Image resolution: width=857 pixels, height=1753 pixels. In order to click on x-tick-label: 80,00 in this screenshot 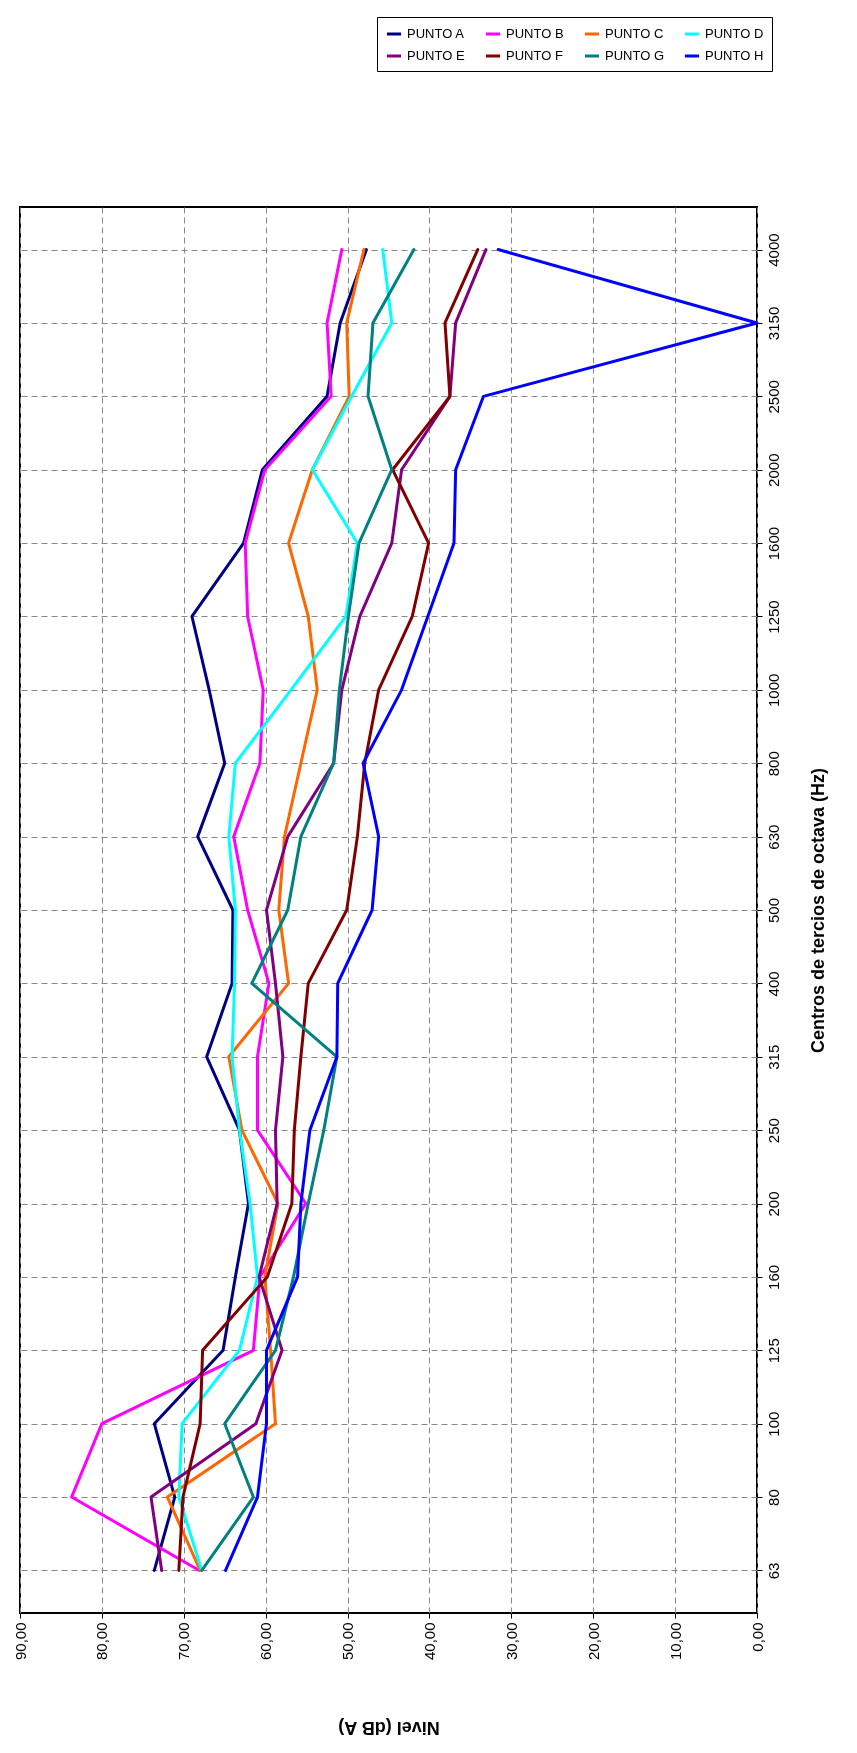, I will do `click(102, 1641)`.